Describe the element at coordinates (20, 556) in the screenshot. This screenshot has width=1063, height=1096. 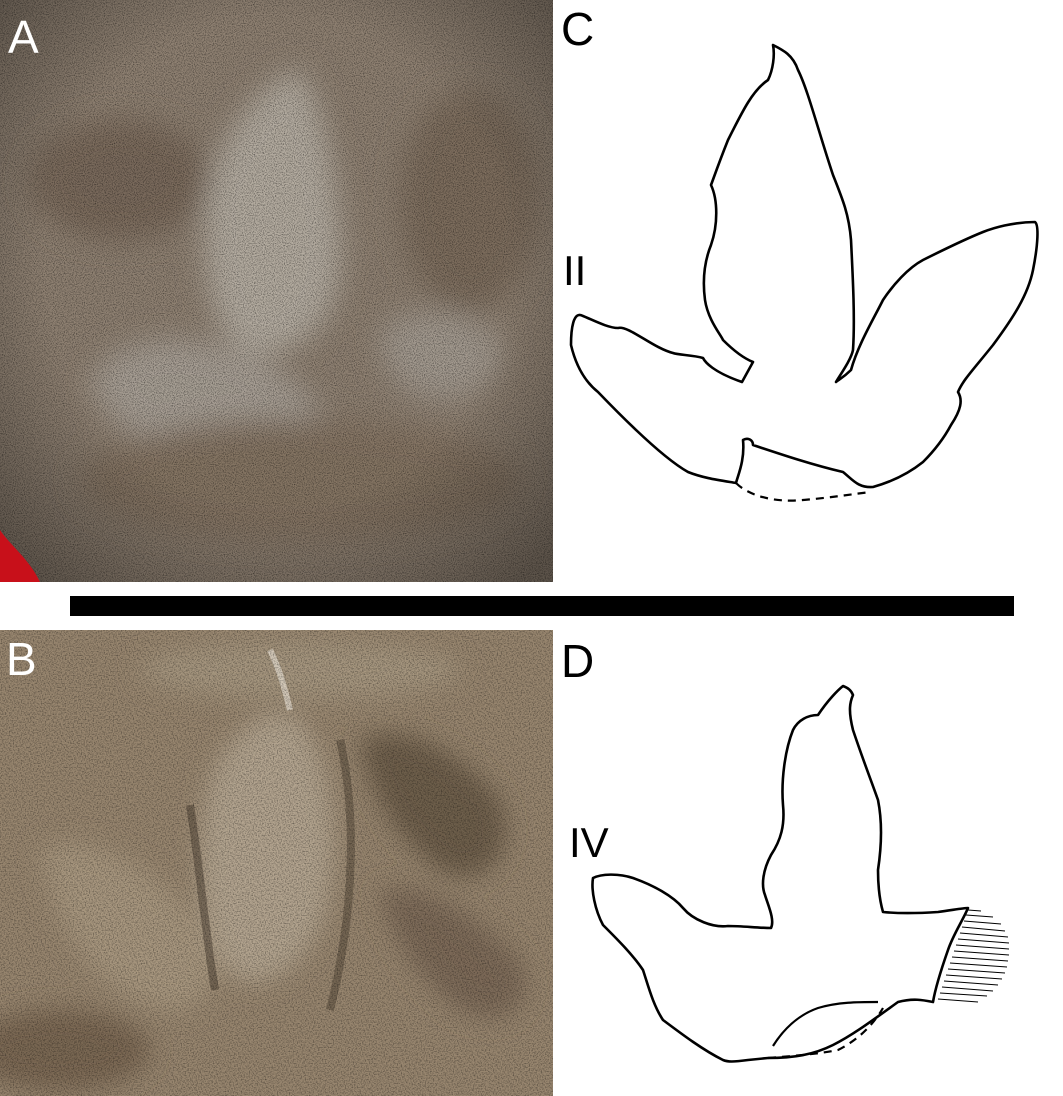
I see `red-matrix-corner` at that location.